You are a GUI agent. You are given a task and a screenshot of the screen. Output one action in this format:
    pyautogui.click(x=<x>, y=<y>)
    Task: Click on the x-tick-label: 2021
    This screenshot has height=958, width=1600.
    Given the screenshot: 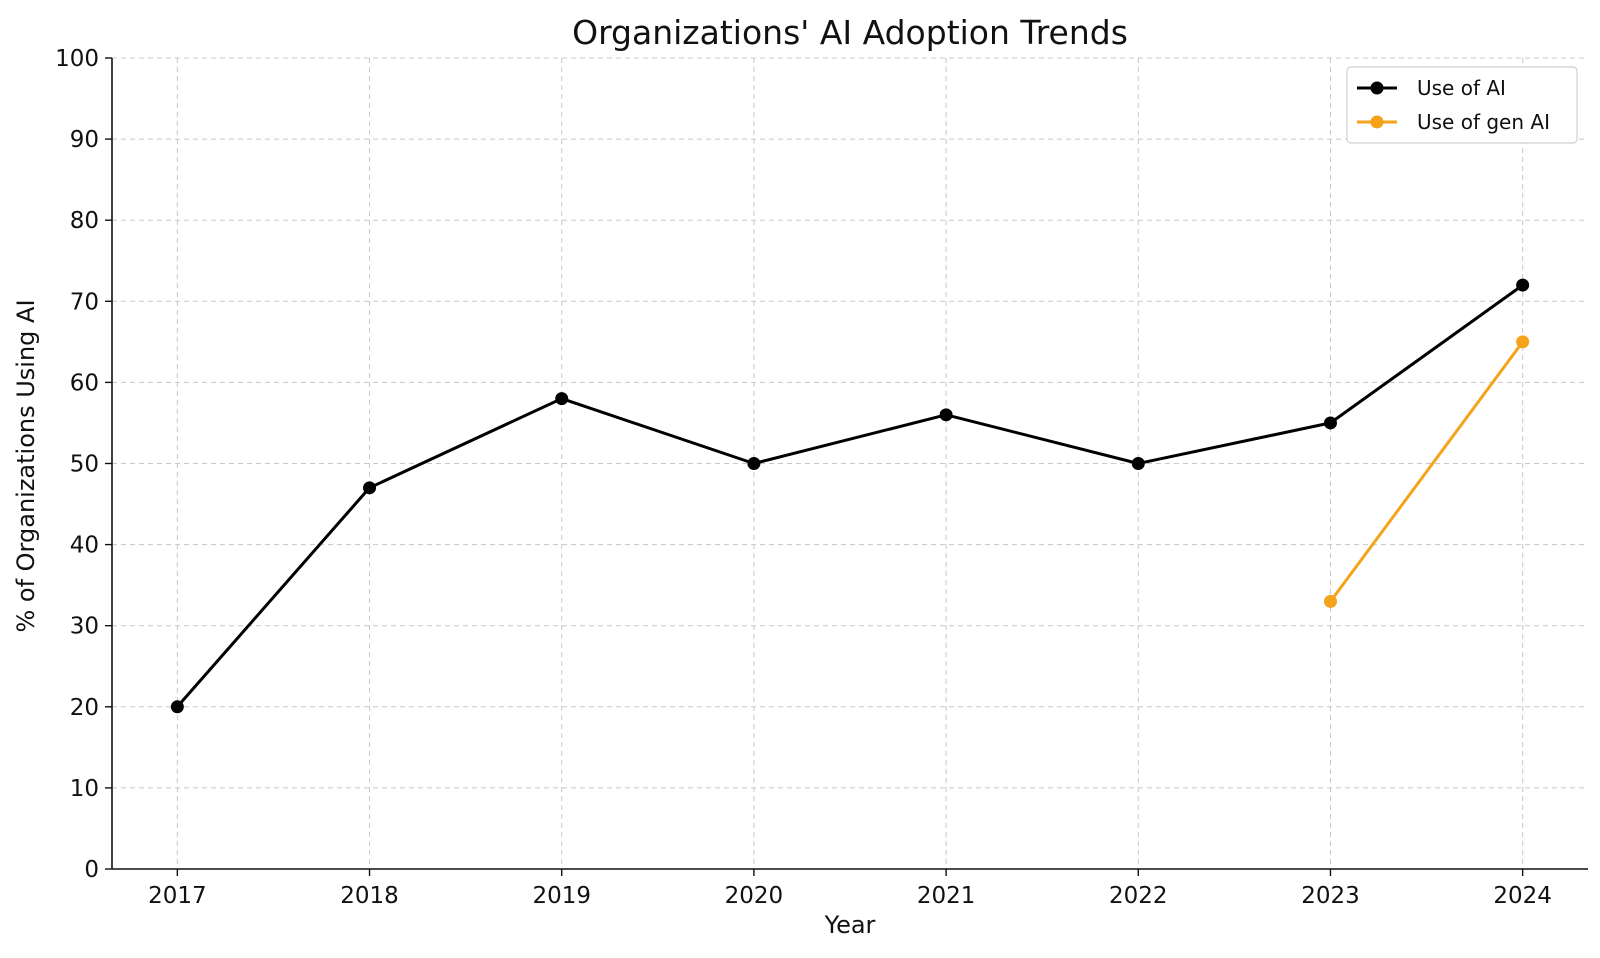 What is the action you would take?
    pyautogui.click(x=946, y=896)
    